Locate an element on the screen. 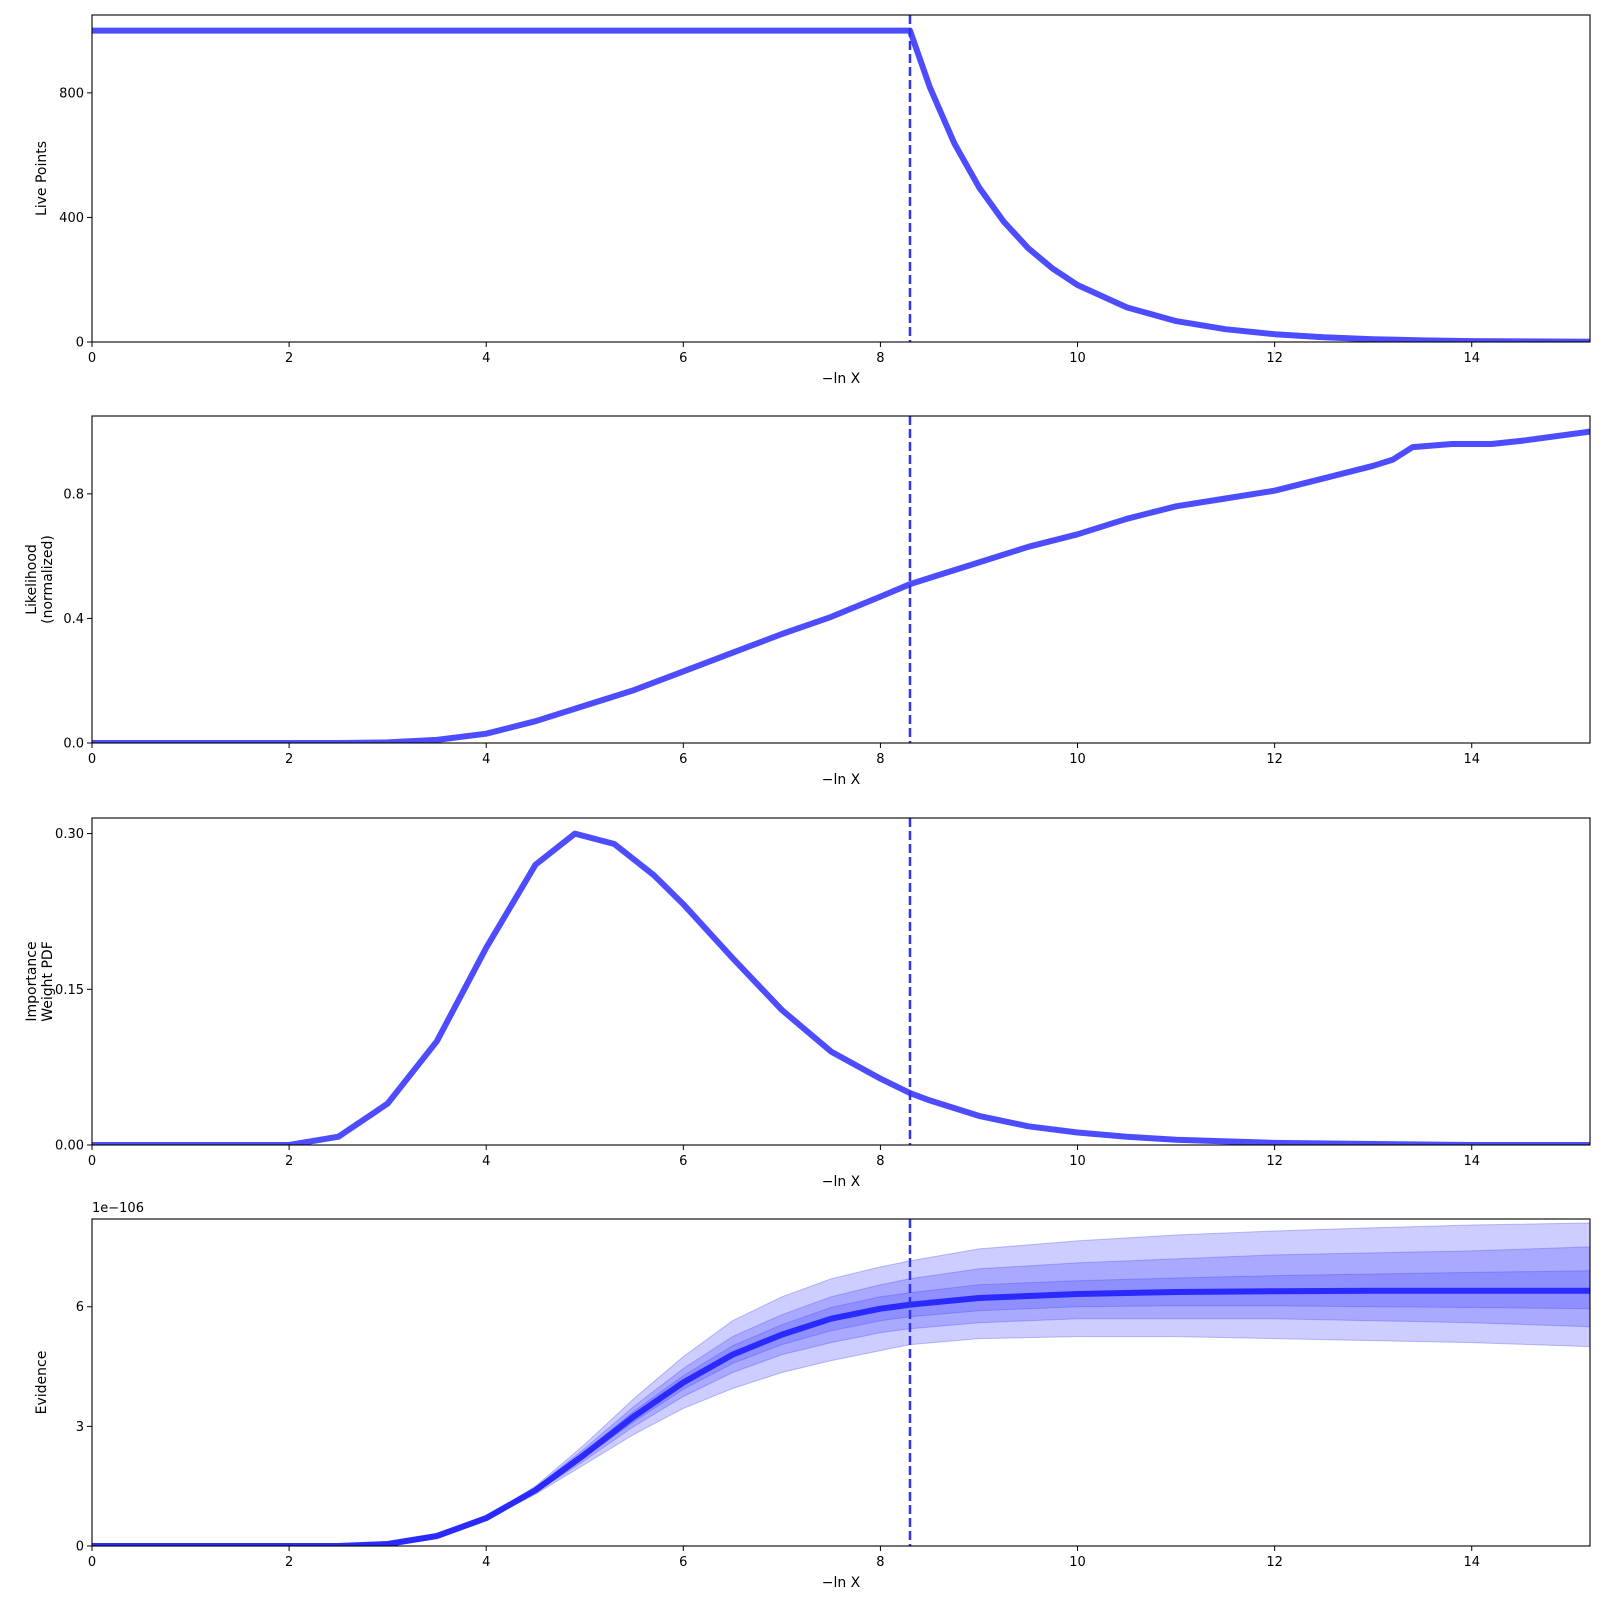 The image size is (1600, 1600). y-tick-label: 400 is located at coordinates (71, 218).